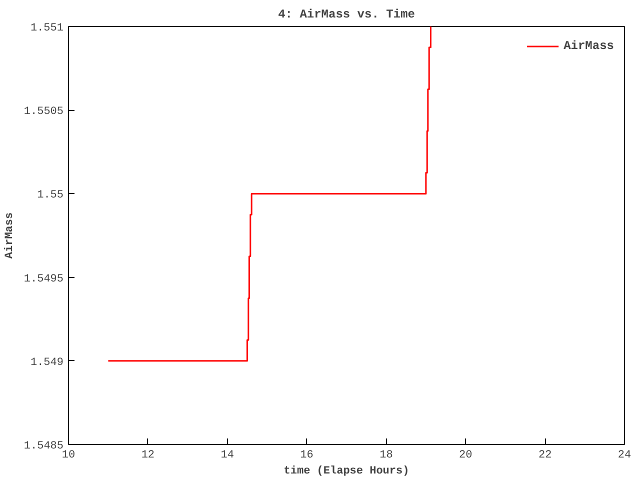  Describe the element at coordinates (347, 472) in the screenshot. I see `x-axis-title: time (Elapse Hours)` at that location.